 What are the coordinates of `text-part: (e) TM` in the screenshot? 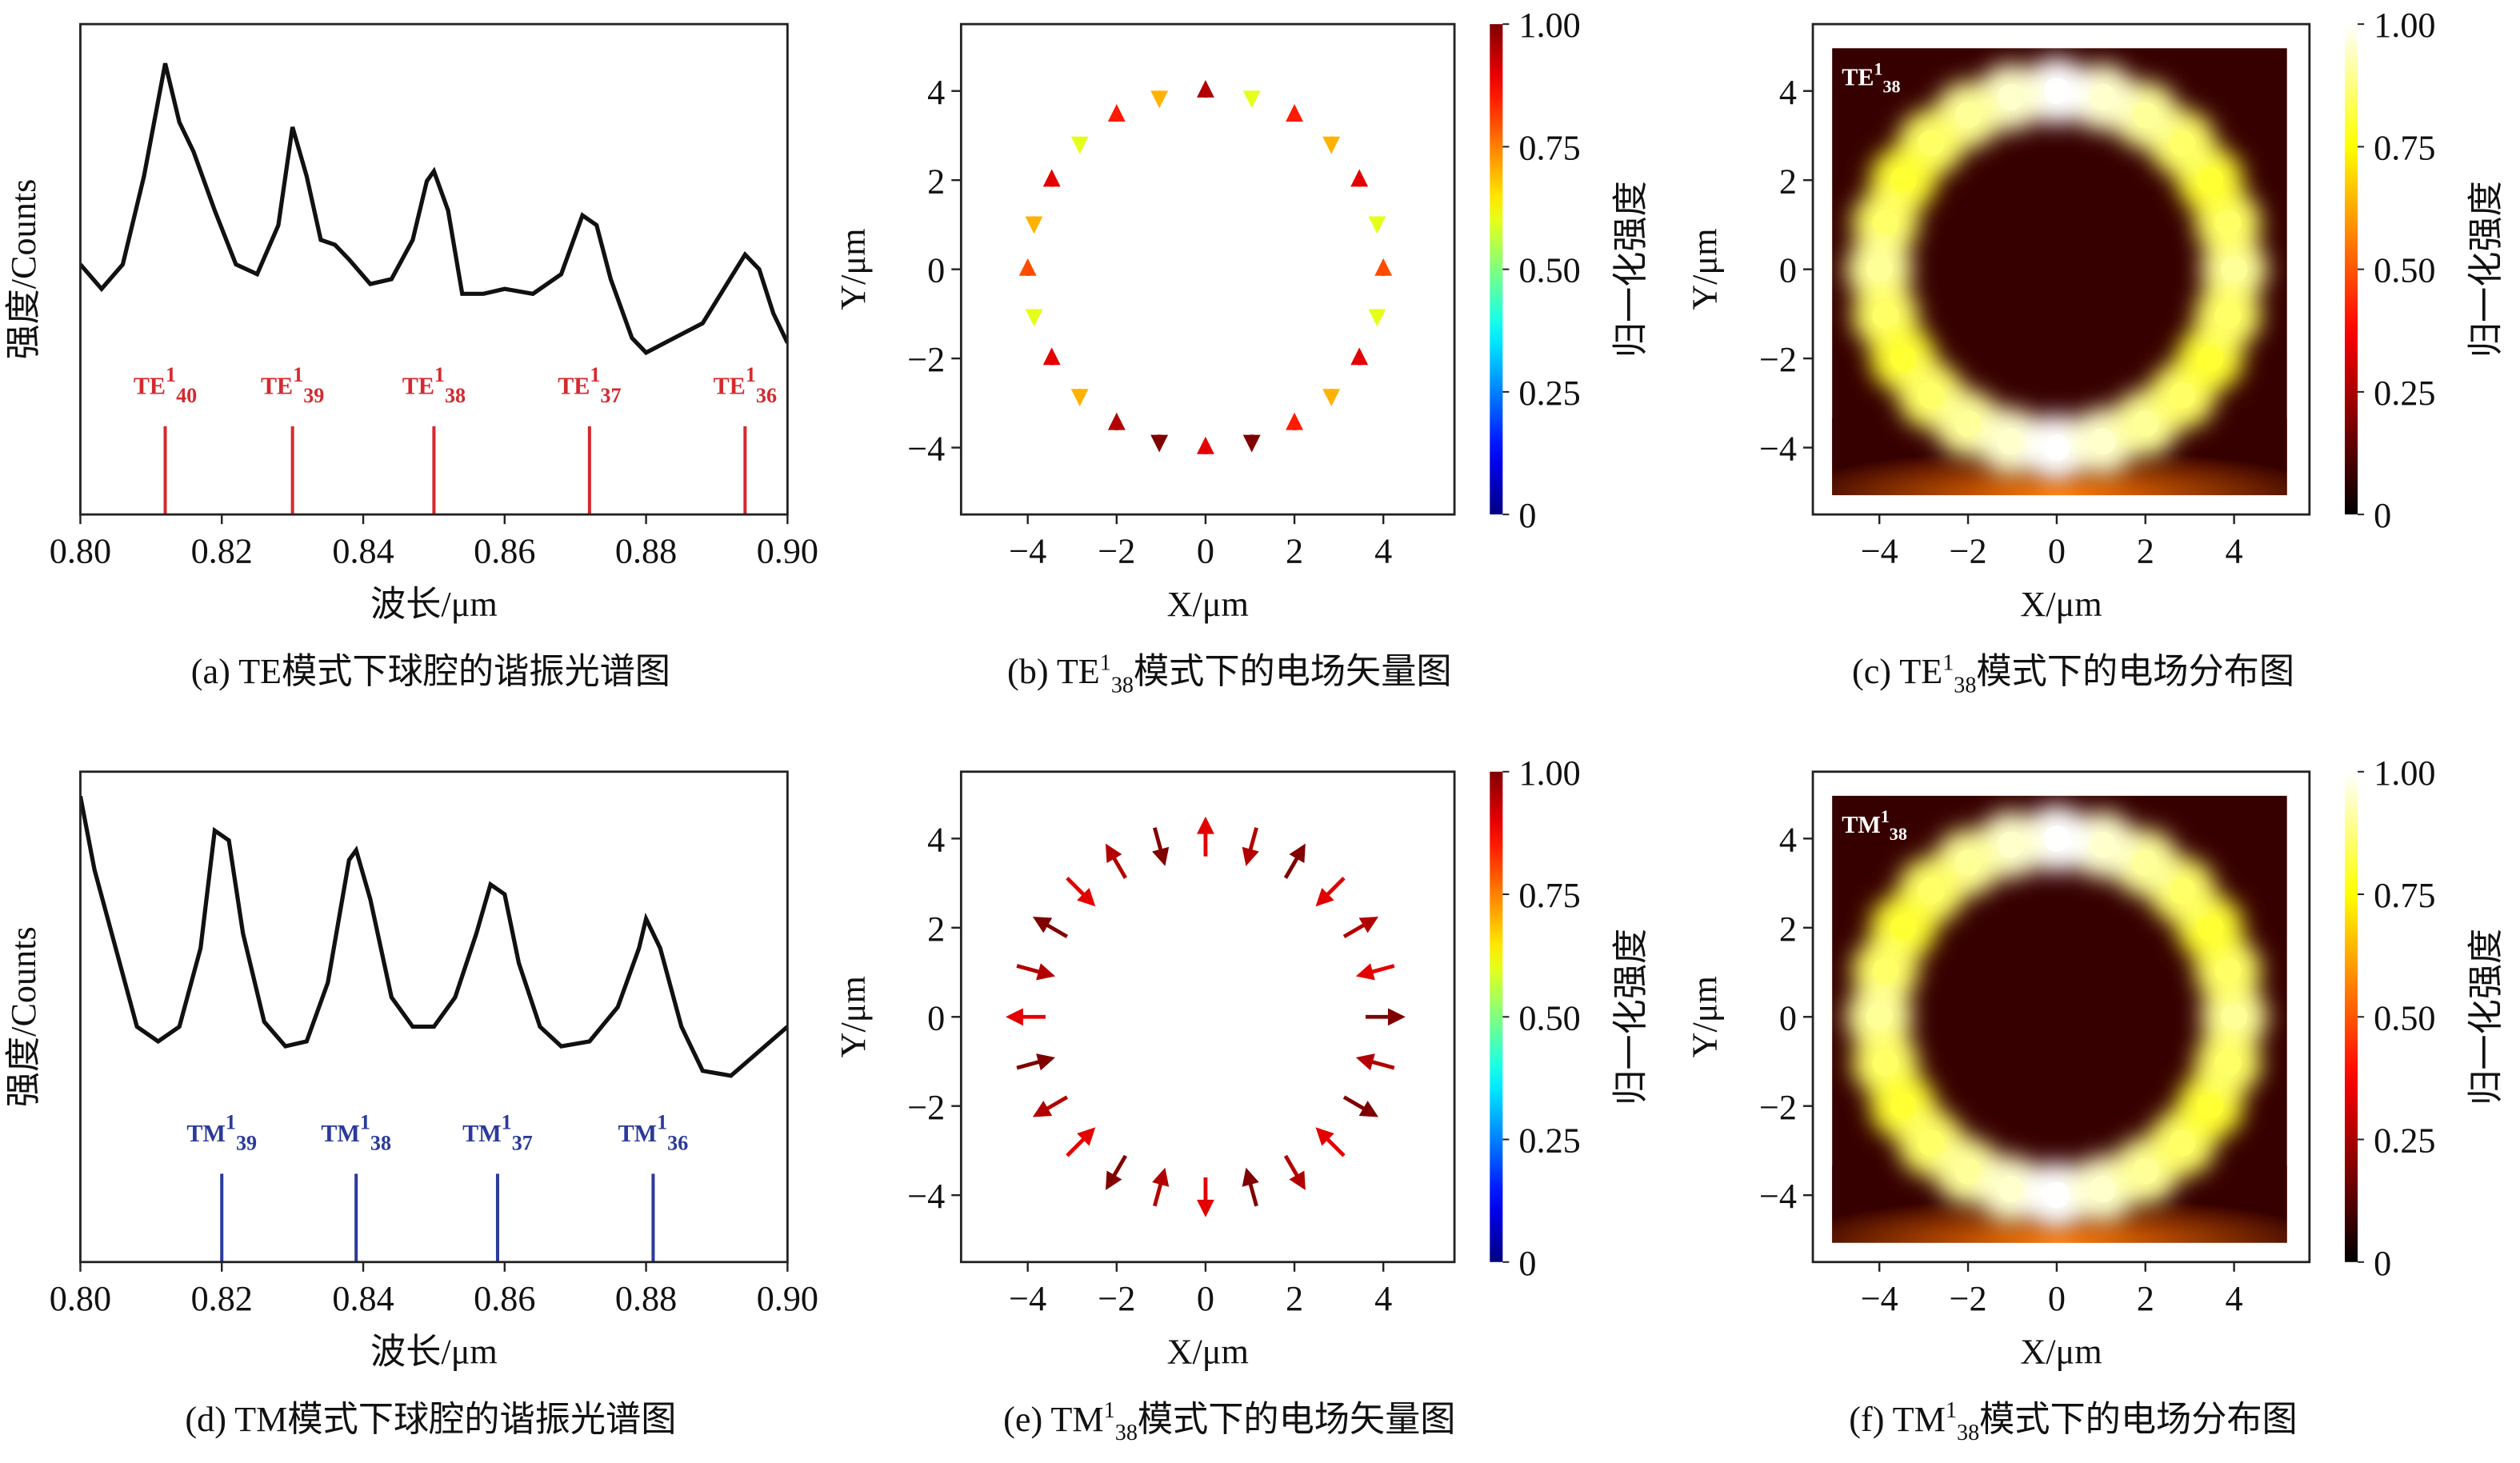 It's located at (1053, 1419).